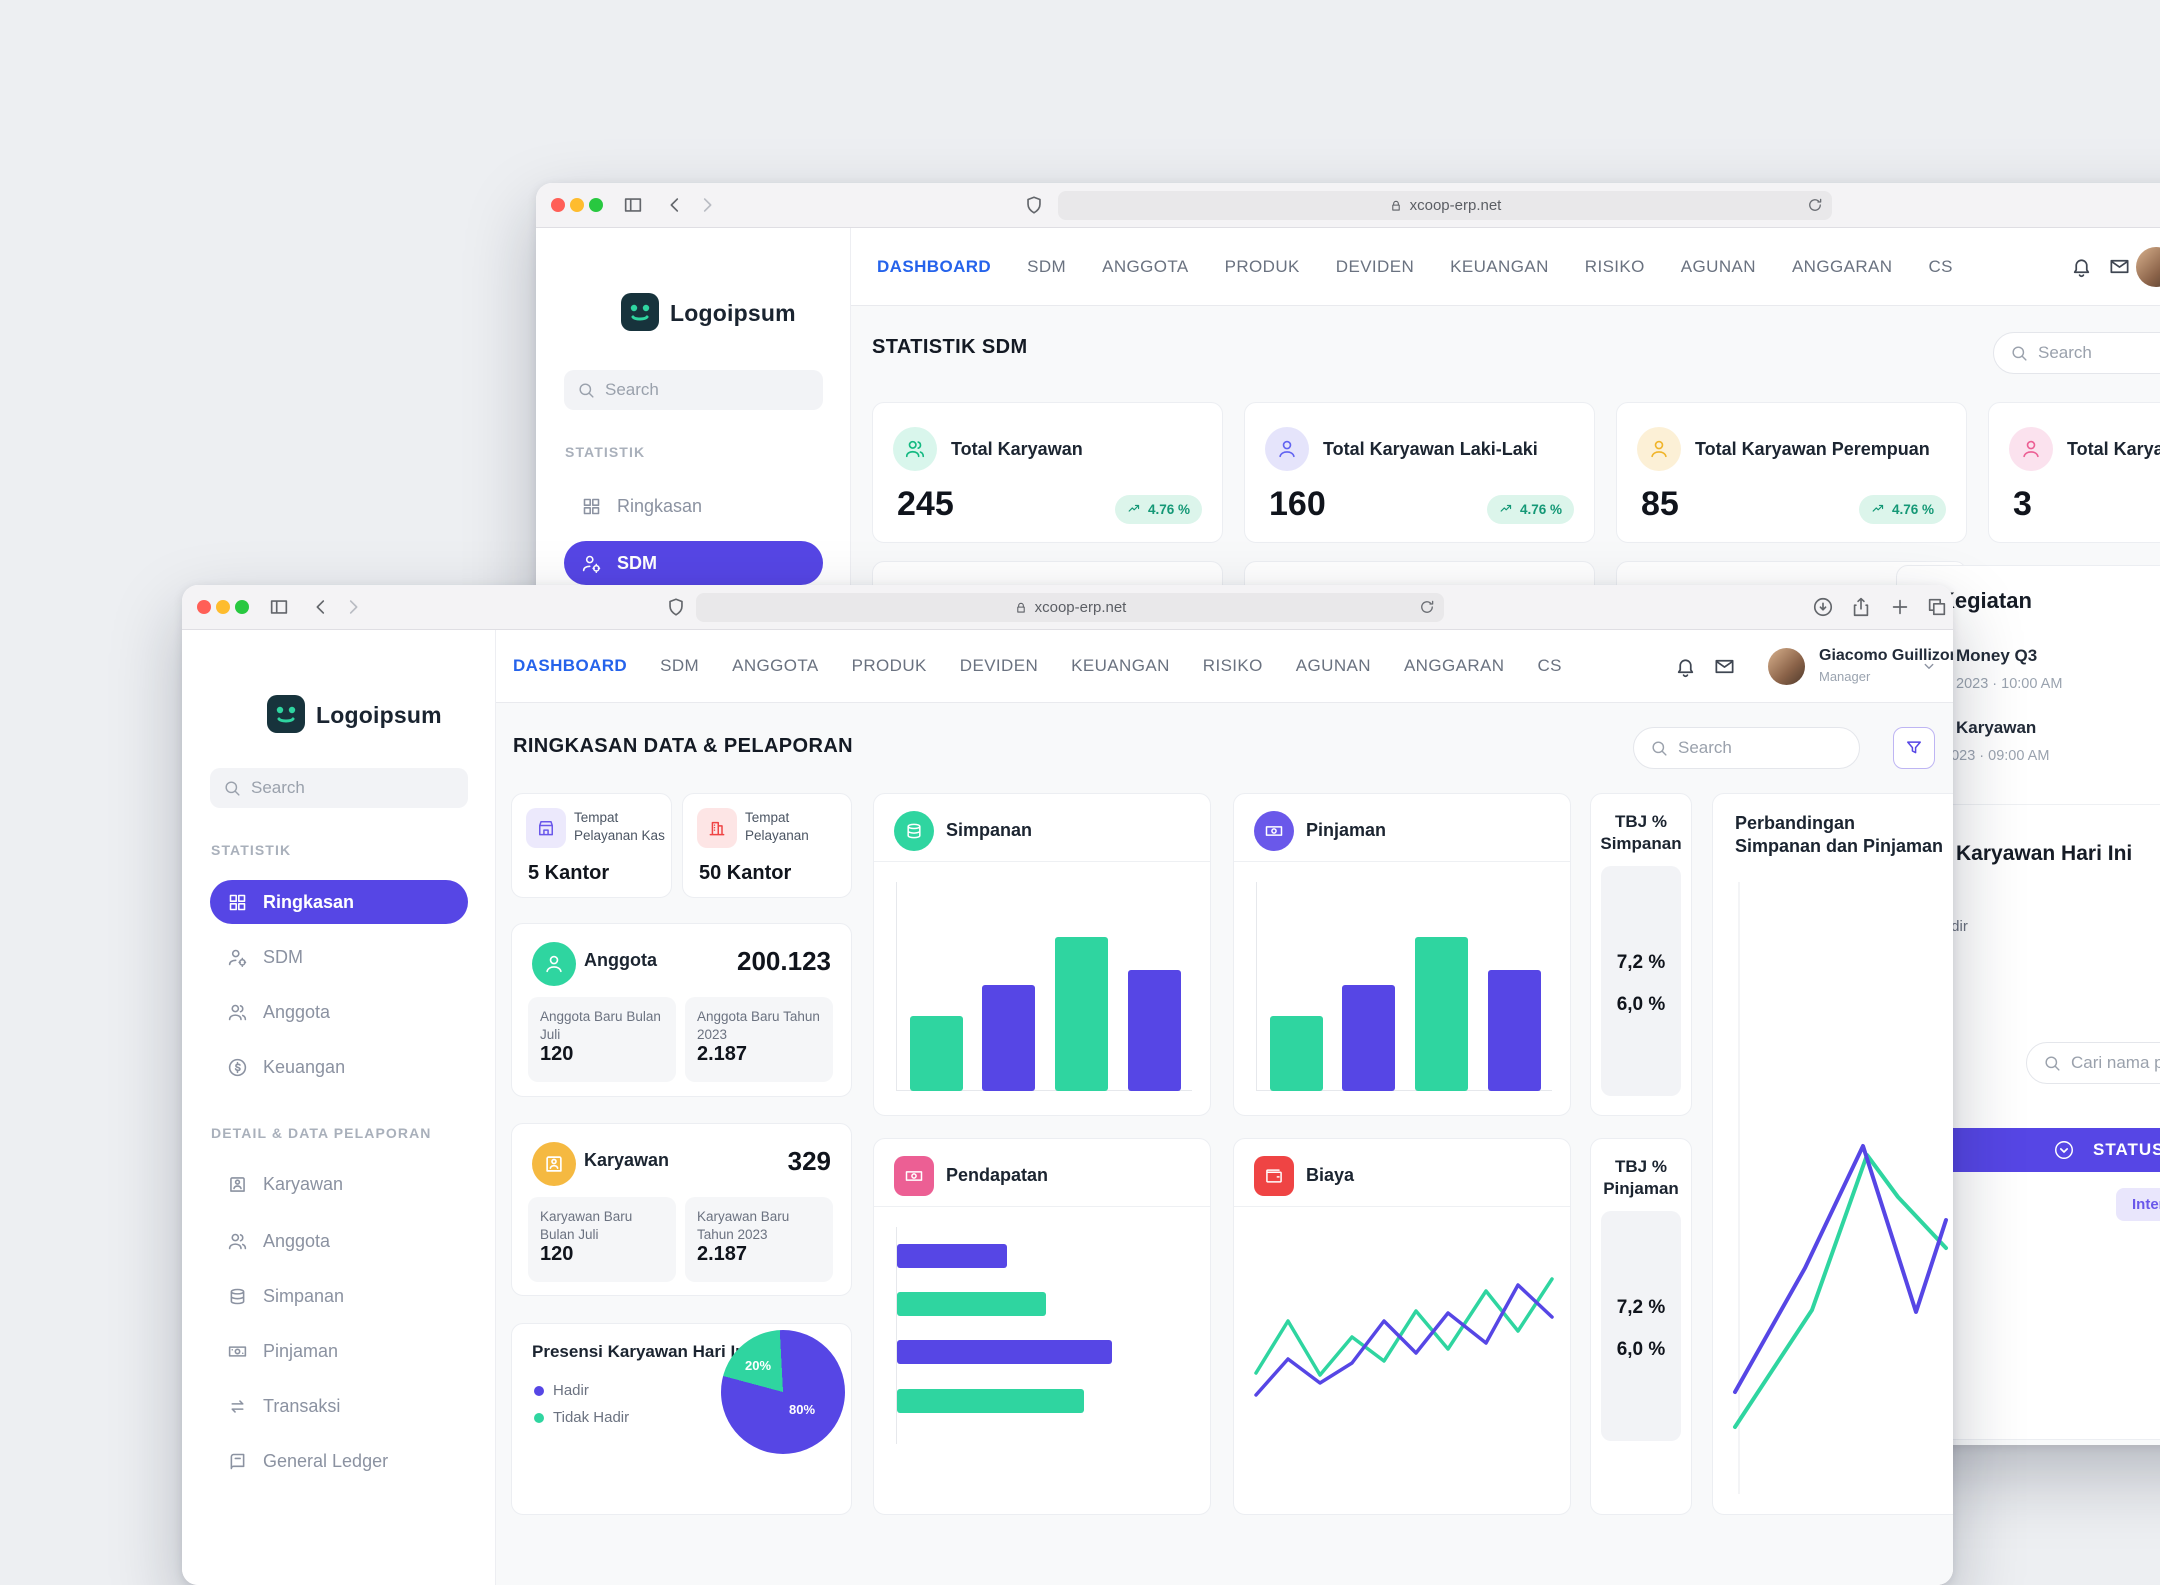  I want to click on sidebar-item-simpanan: Simpanan, so click(339, 1296).